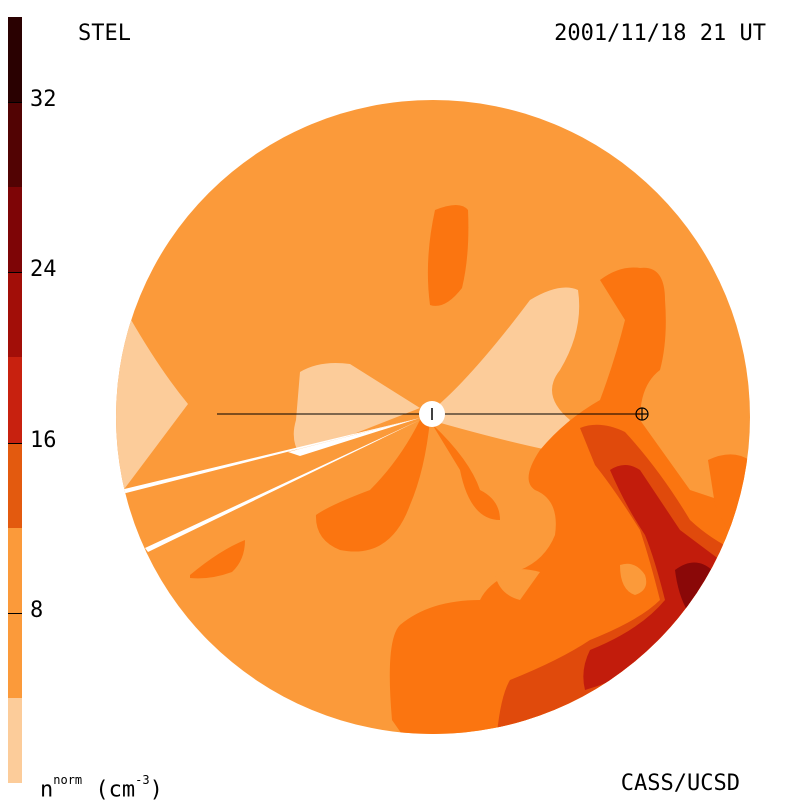 This screenshot has width=800, height=802. What do you see at coordinates (448, 255) in the screenshot?
I see `contour-north-mid` at bounding box center [448, 255].